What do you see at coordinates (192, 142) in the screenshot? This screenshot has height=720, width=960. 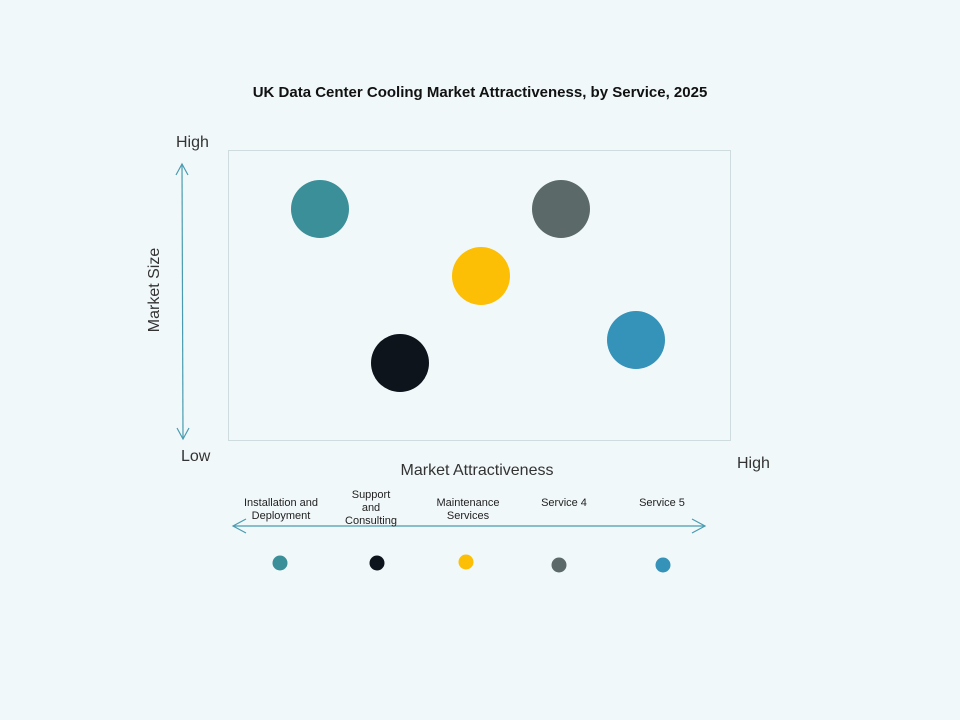 I see `y-axis-high-label: High` at bounding box center [192, 142].